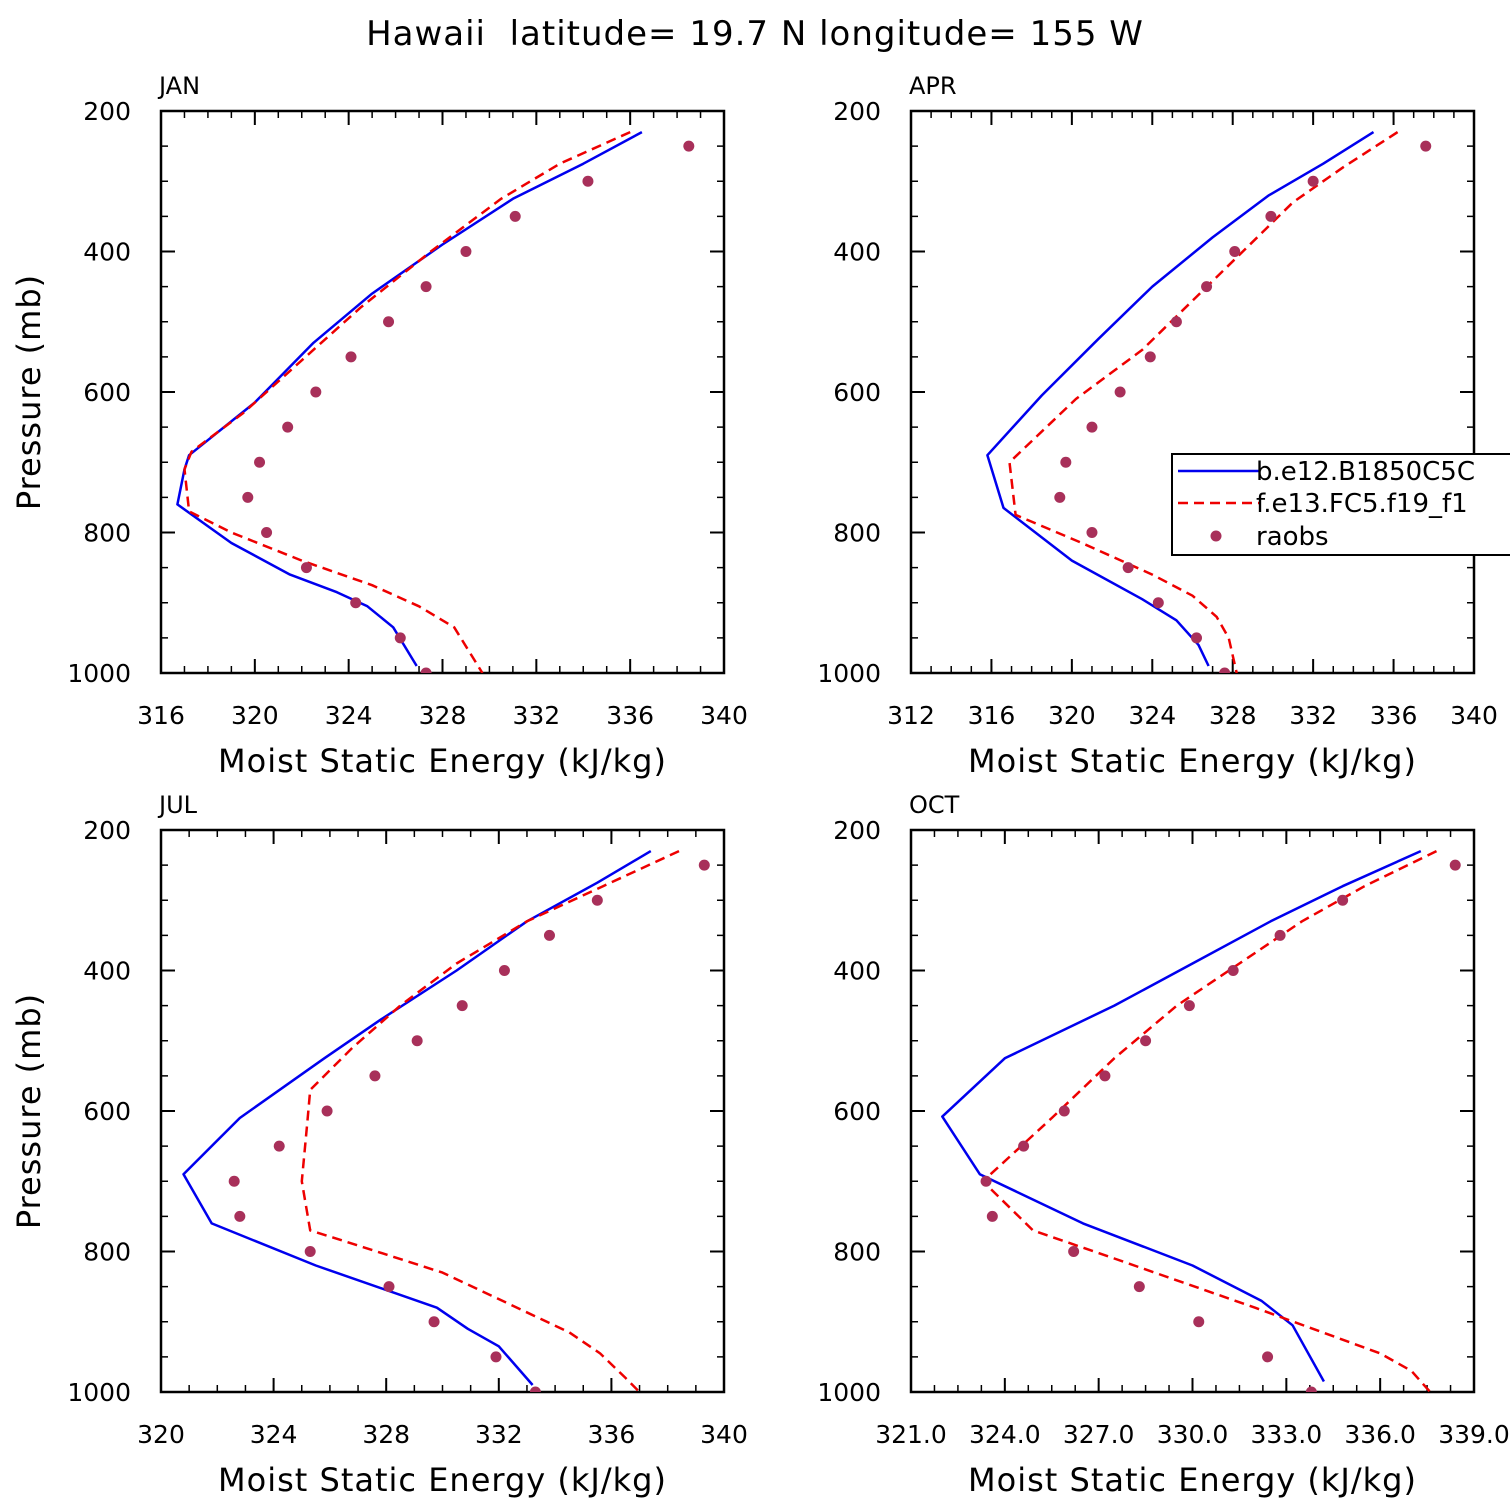  What do you see at coordinates (1193, 1434) in the screenshot?
I see `x-tick-label: 330.0` at bounding box center [1193, 1434].